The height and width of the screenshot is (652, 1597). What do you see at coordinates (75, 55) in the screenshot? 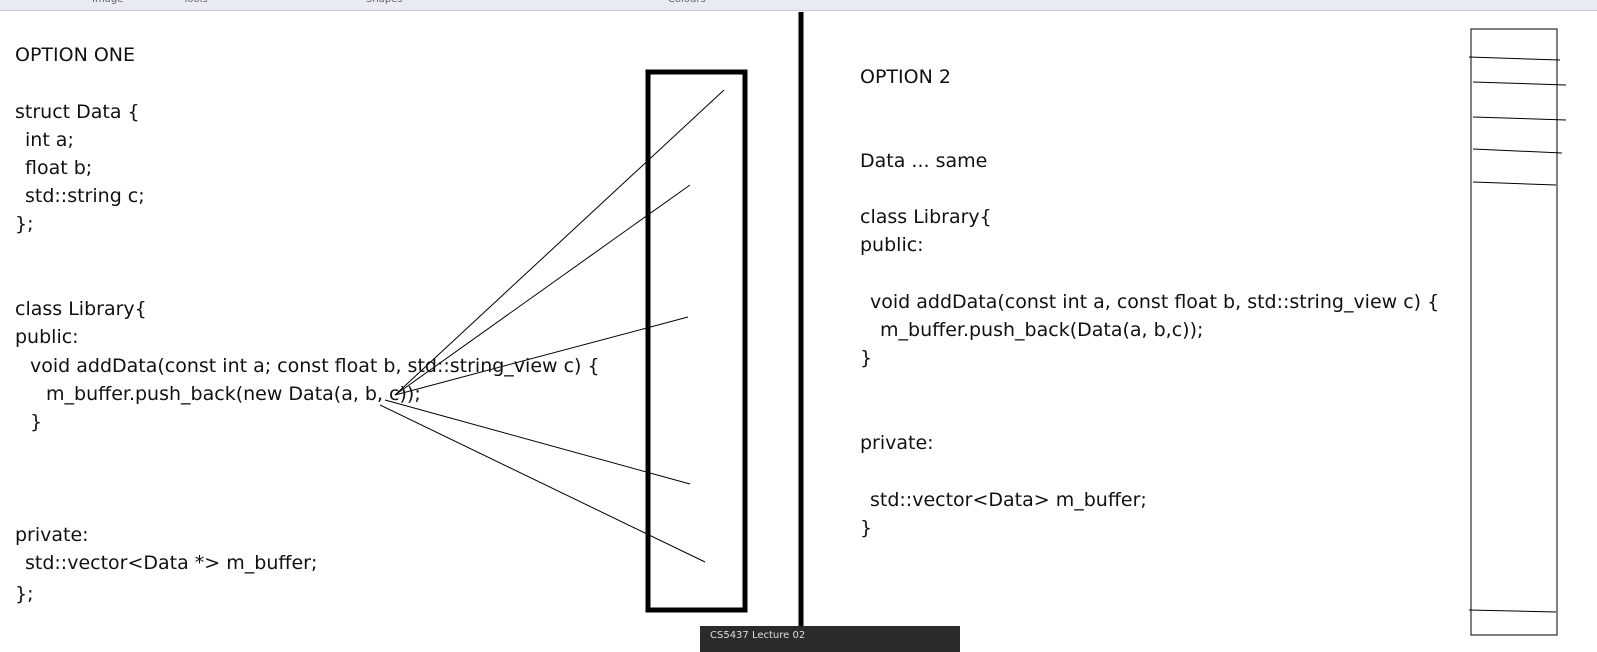
I see `heading: OPTION ONE` at bounding box center [75, 55].